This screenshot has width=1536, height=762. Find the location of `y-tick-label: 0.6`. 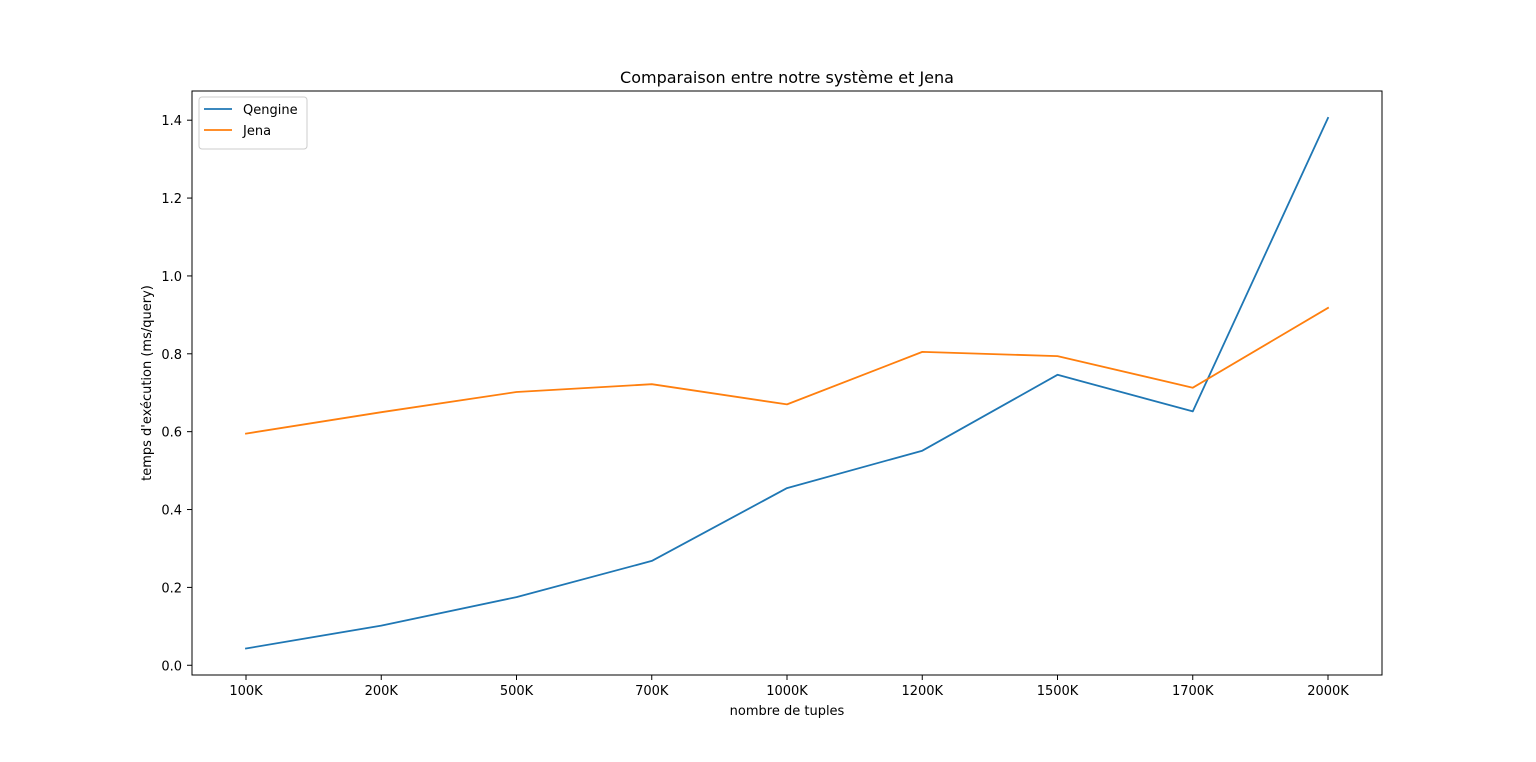

y-tick-label: 0.6 is located at coordinates (171, 433).